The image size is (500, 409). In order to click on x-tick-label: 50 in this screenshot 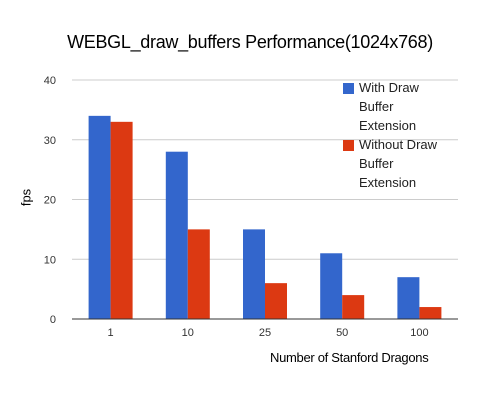, I will do `click(342, 333)`.